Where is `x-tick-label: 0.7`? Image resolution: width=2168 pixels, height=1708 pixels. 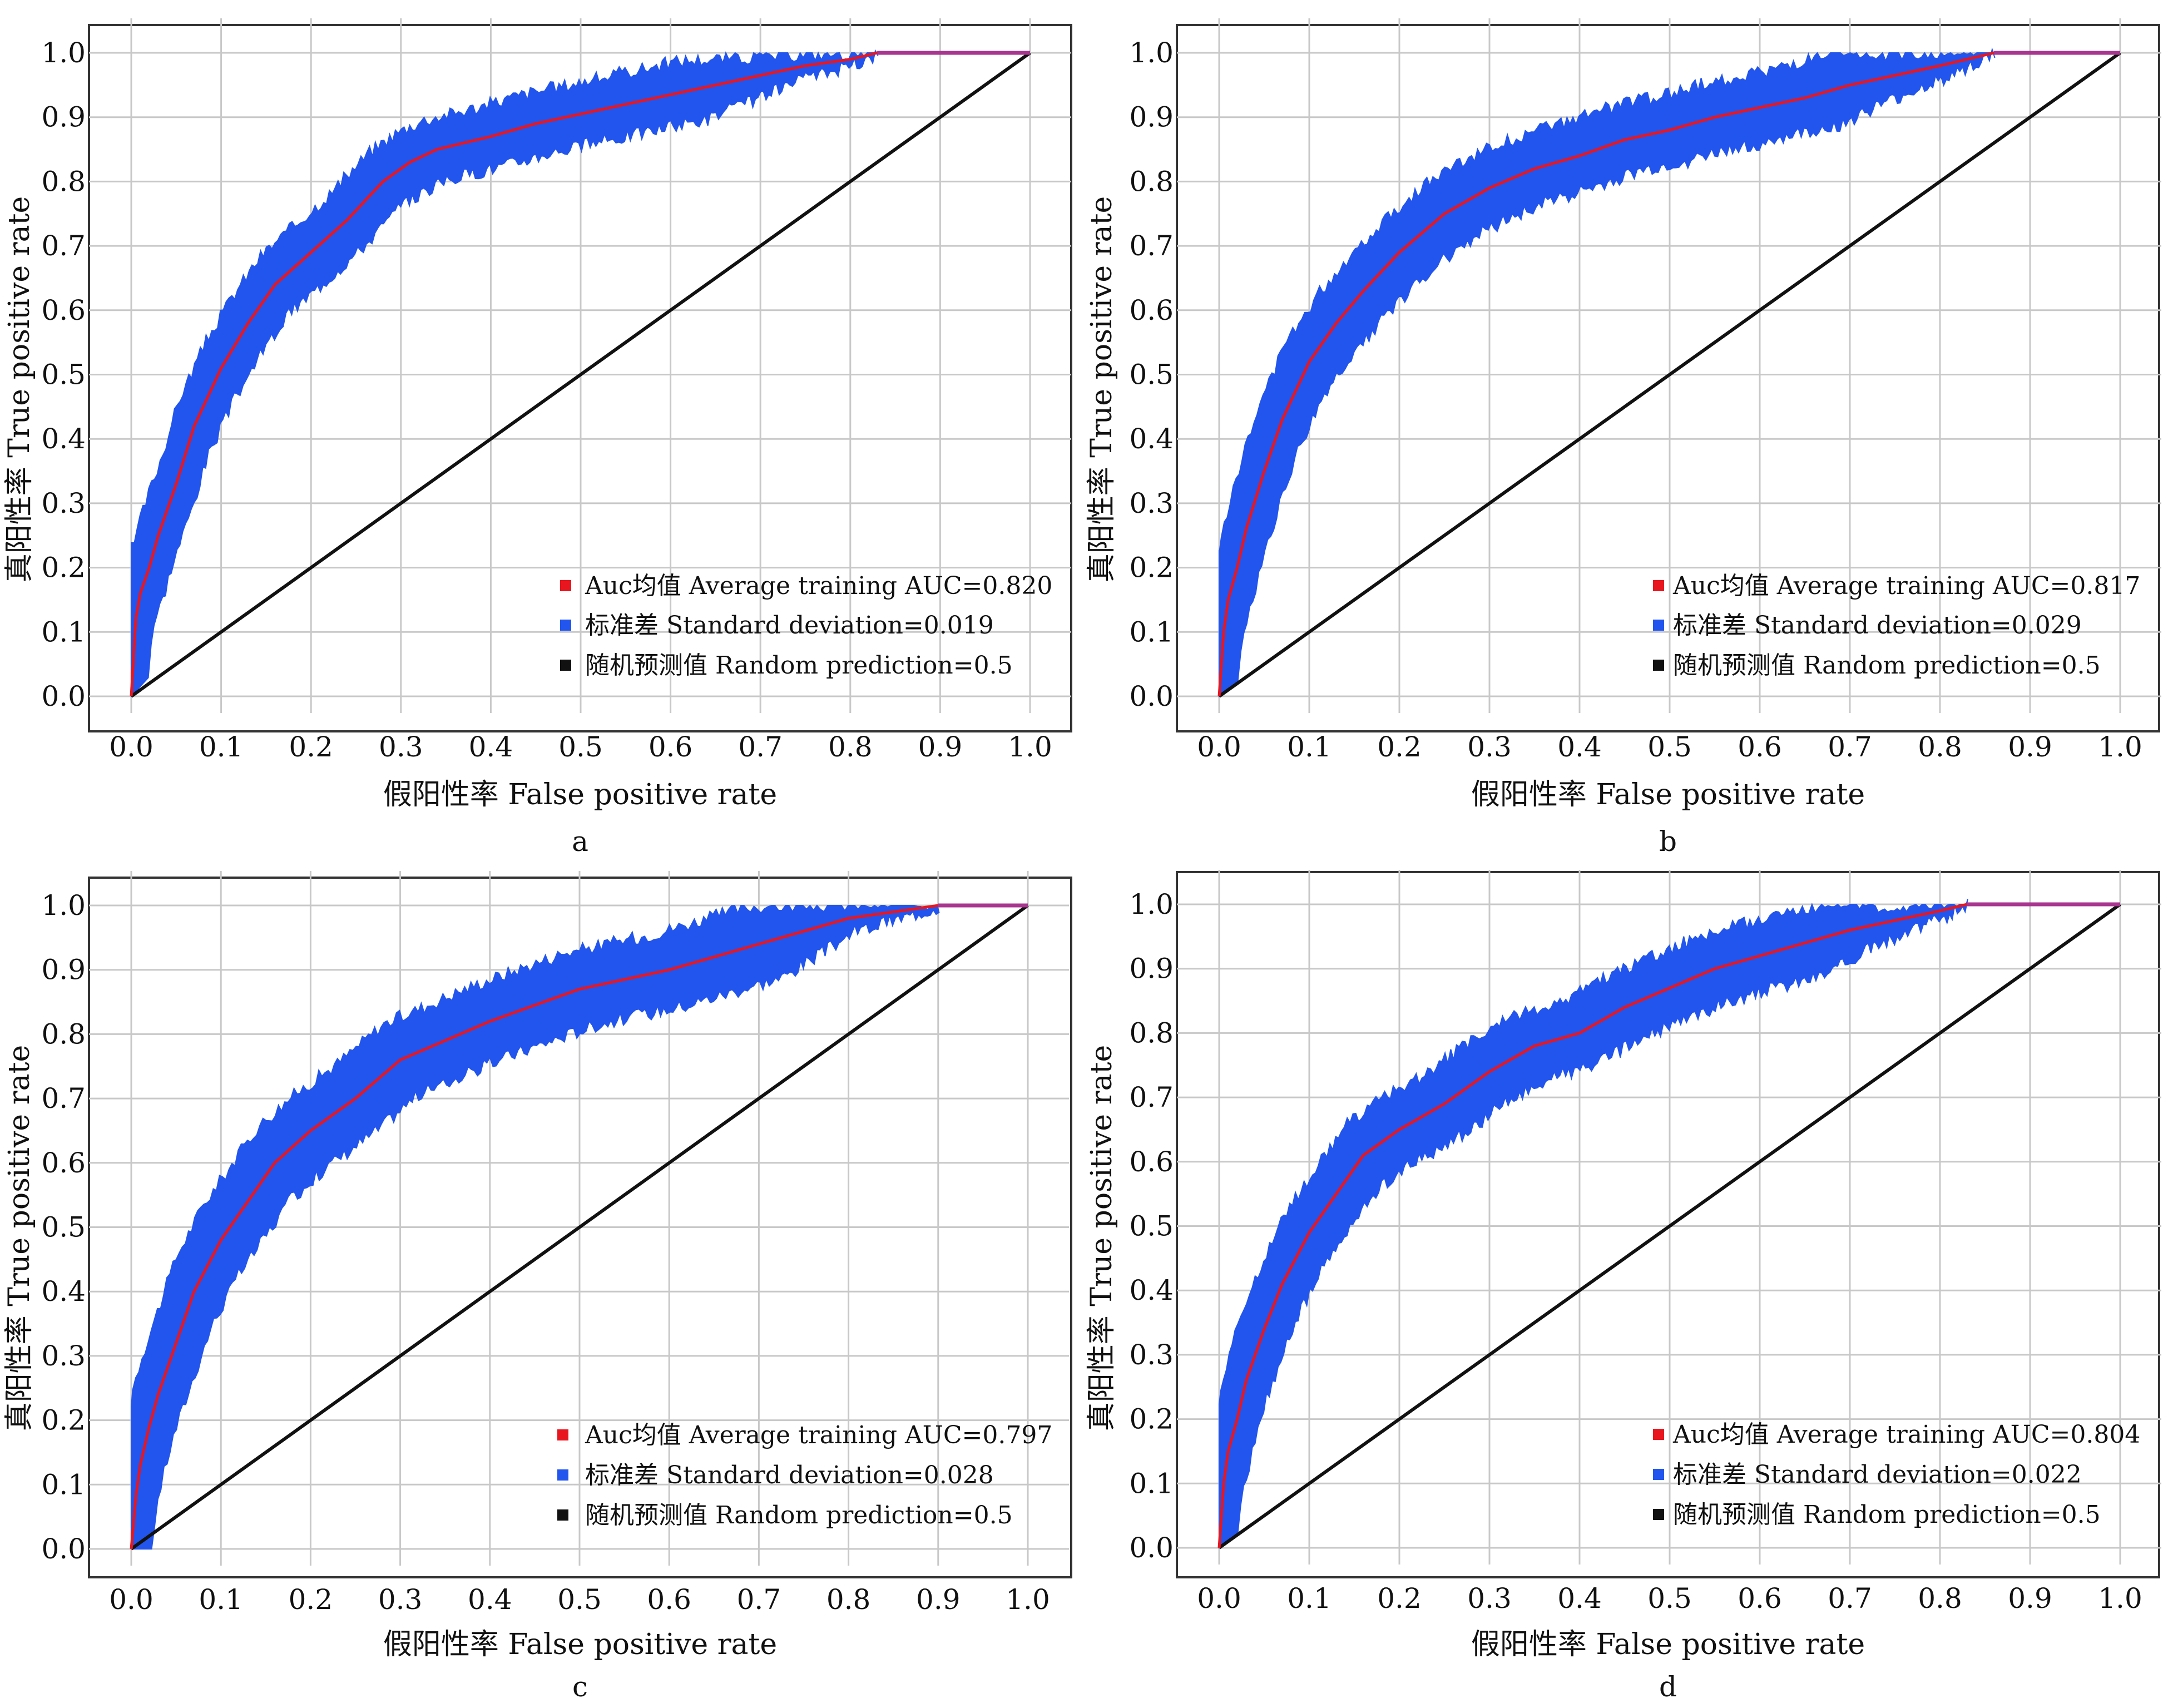 x-tick-label: 0.7 is located at coordinates (760, 747).